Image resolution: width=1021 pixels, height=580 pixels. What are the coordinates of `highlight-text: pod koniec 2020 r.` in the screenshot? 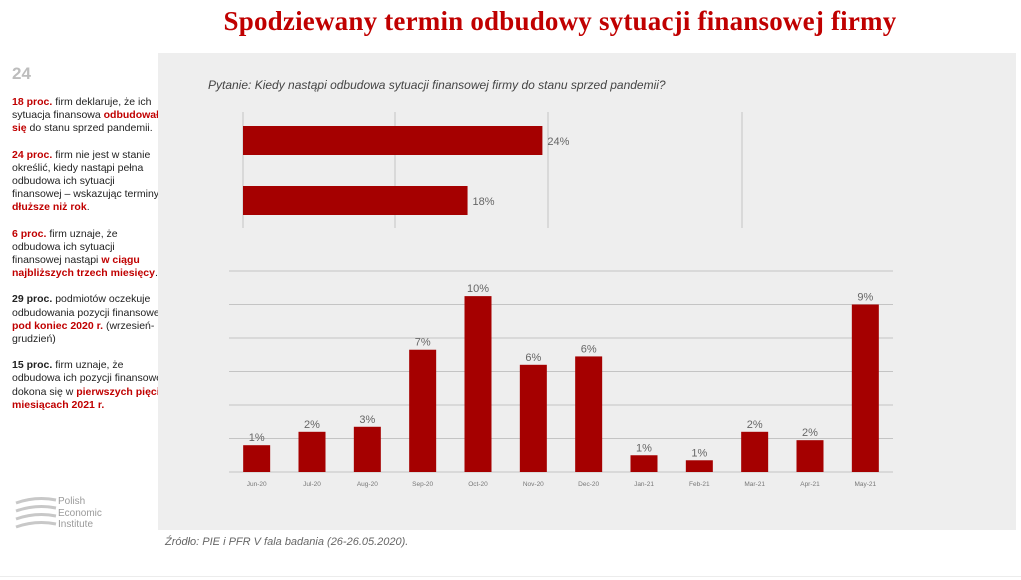 It's located at (58, 325).